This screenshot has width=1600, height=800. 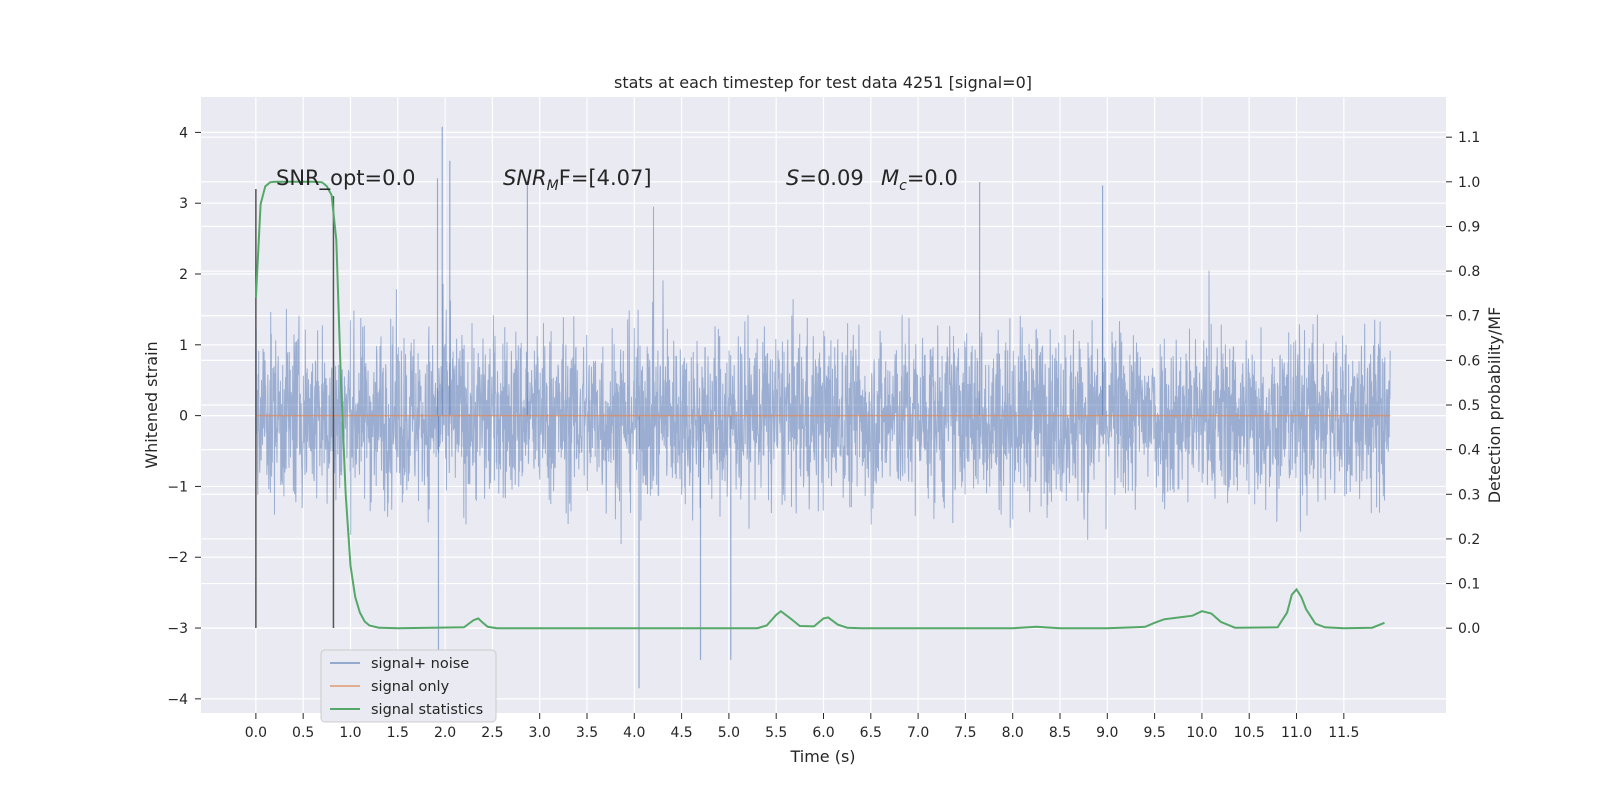 I want to click on mc-variable: M, so click(x=890, y=178).